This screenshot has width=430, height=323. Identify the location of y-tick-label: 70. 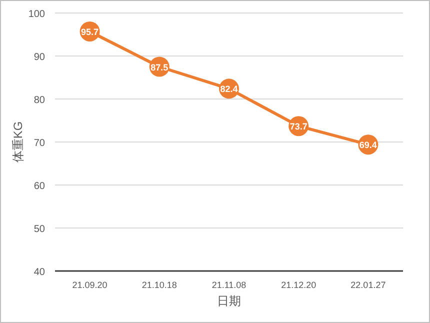
(40, 143).